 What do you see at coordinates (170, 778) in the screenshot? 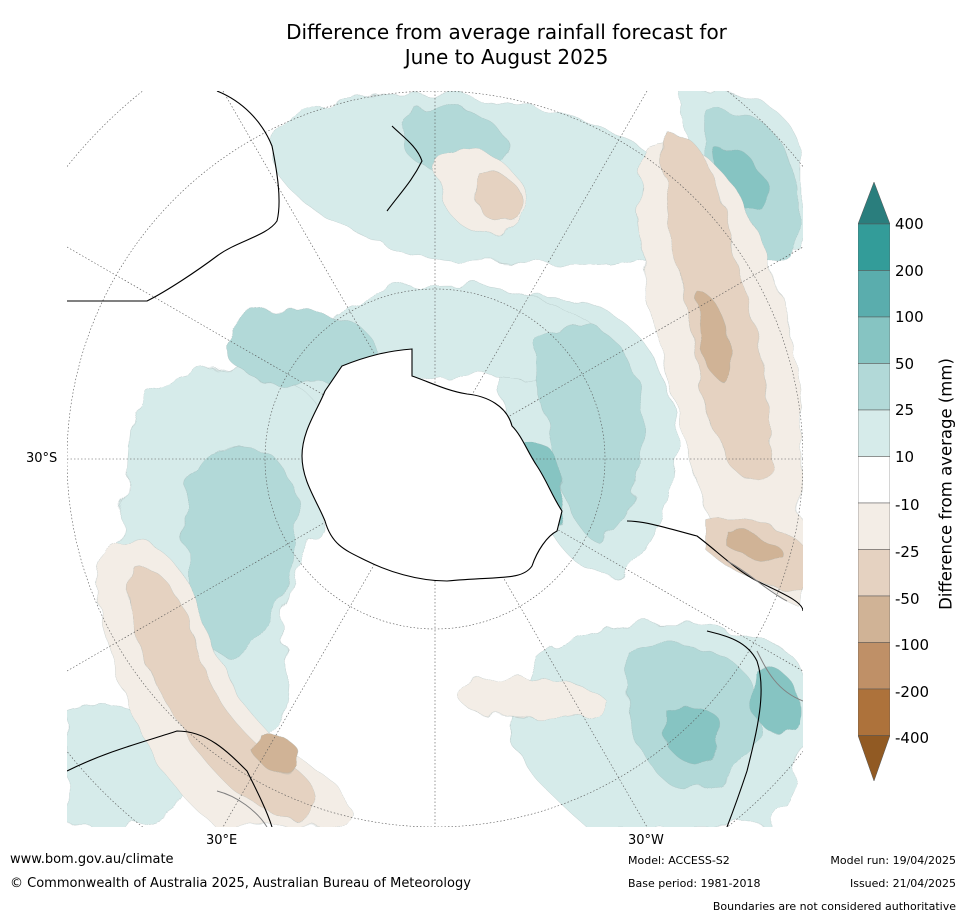
I see `africa-coastline` at bounding box center [170, 778].